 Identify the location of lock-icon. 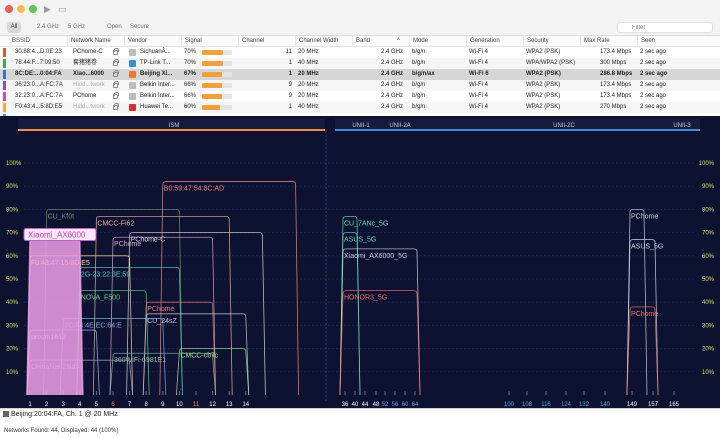
(116, 84).